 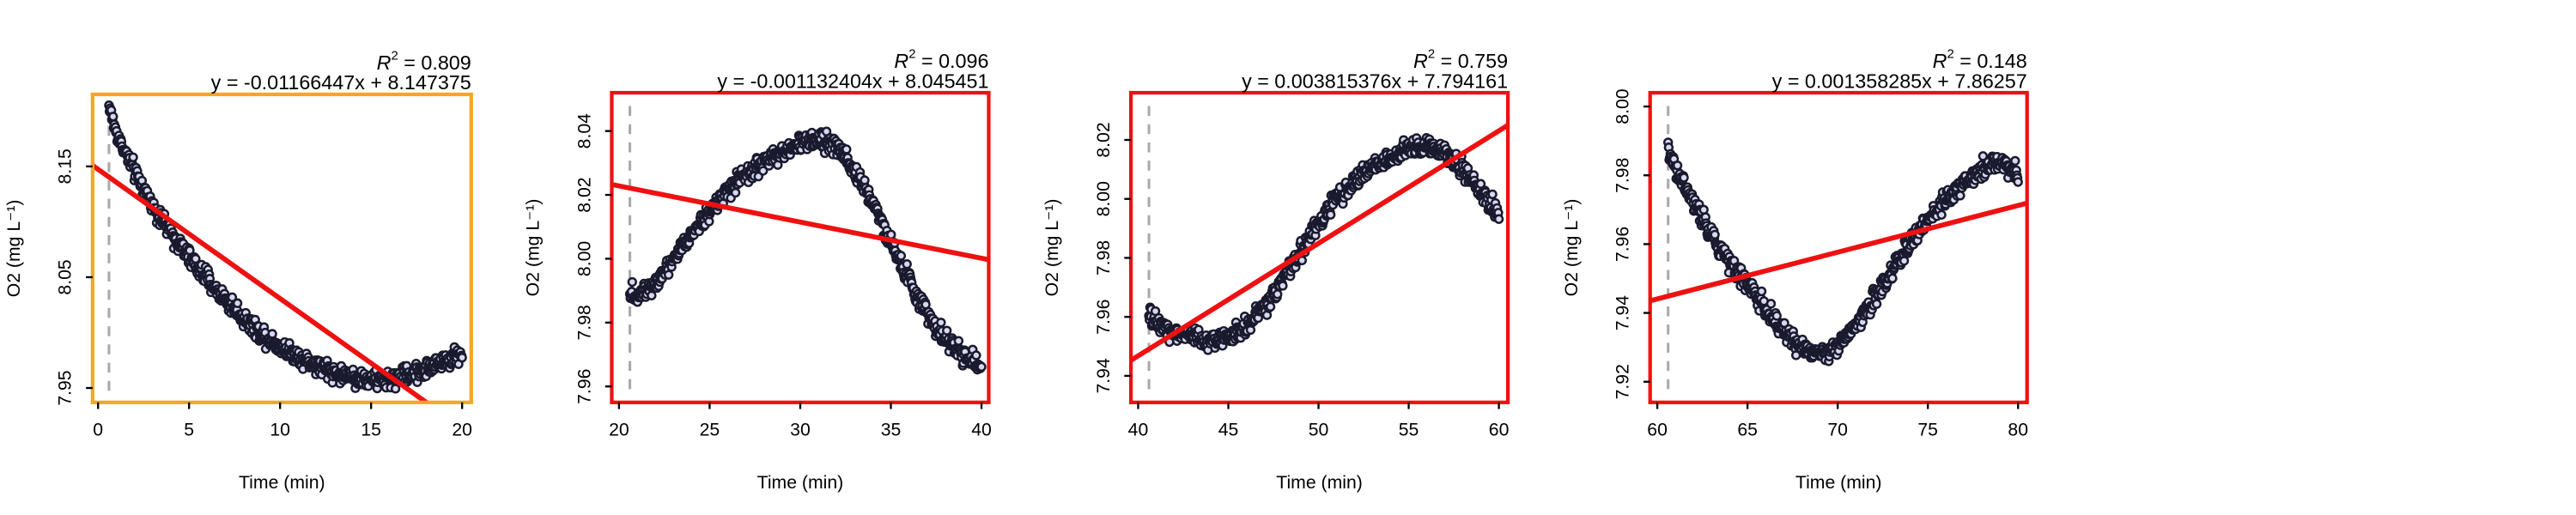 I want to click on x-tick-label: 45, so click(x=1228, y=429).